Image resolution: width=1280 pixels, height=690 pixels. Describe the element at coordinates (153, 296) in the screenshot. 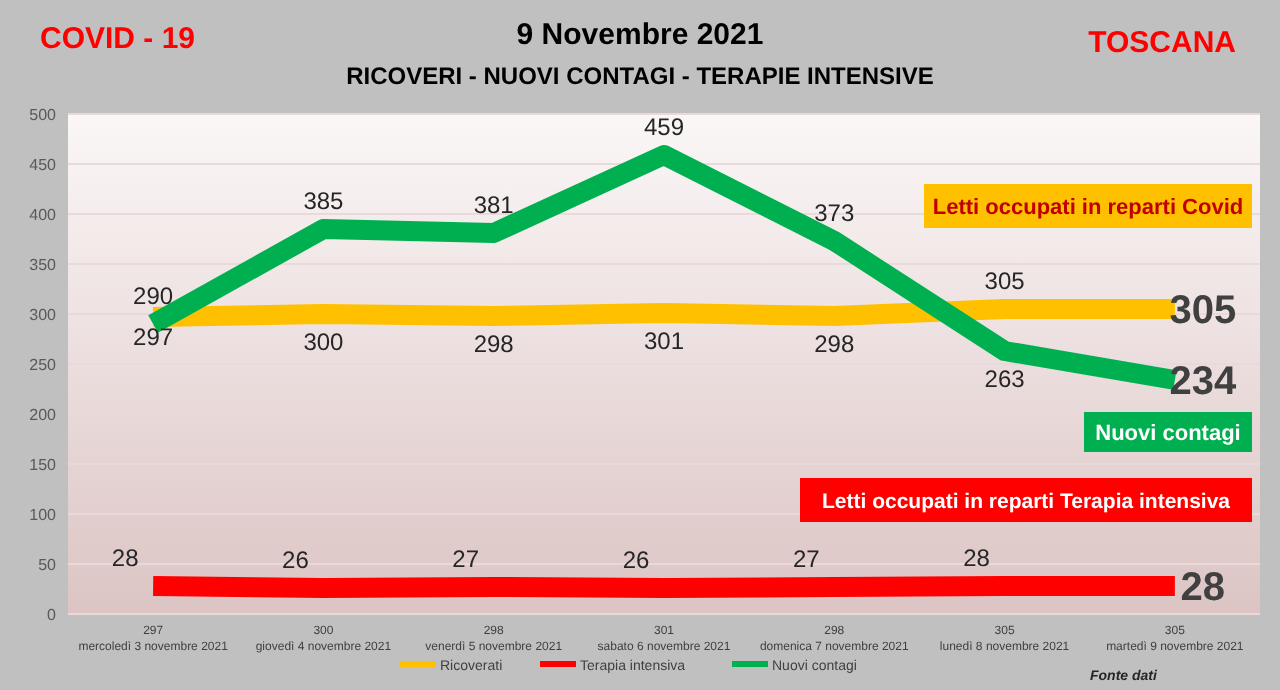

I see `data-label: 290` at that location.